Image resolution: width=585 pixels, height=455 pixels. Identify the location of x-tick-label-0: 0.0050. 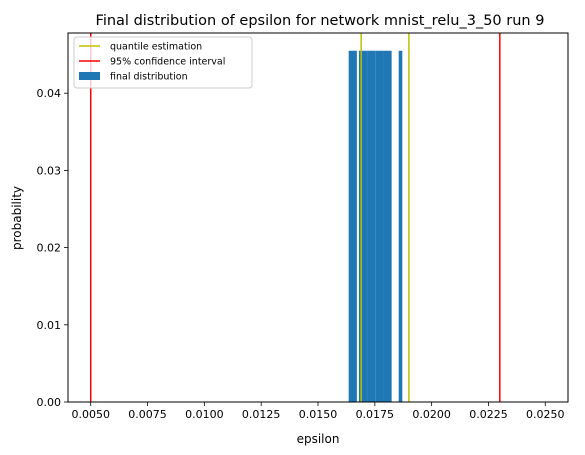
(90, 414).